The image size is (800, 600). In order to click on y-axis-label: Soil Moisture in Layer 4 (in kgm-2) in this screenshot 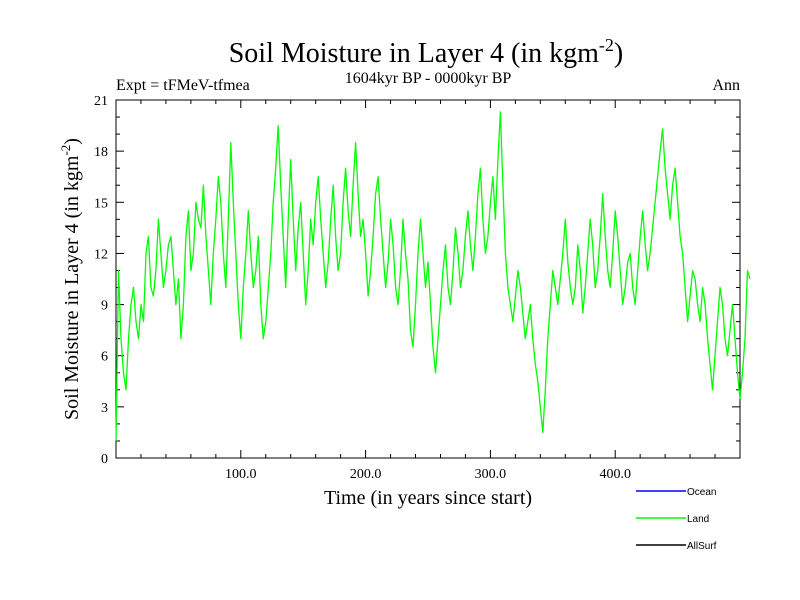, I will do `click(70, 279)`.